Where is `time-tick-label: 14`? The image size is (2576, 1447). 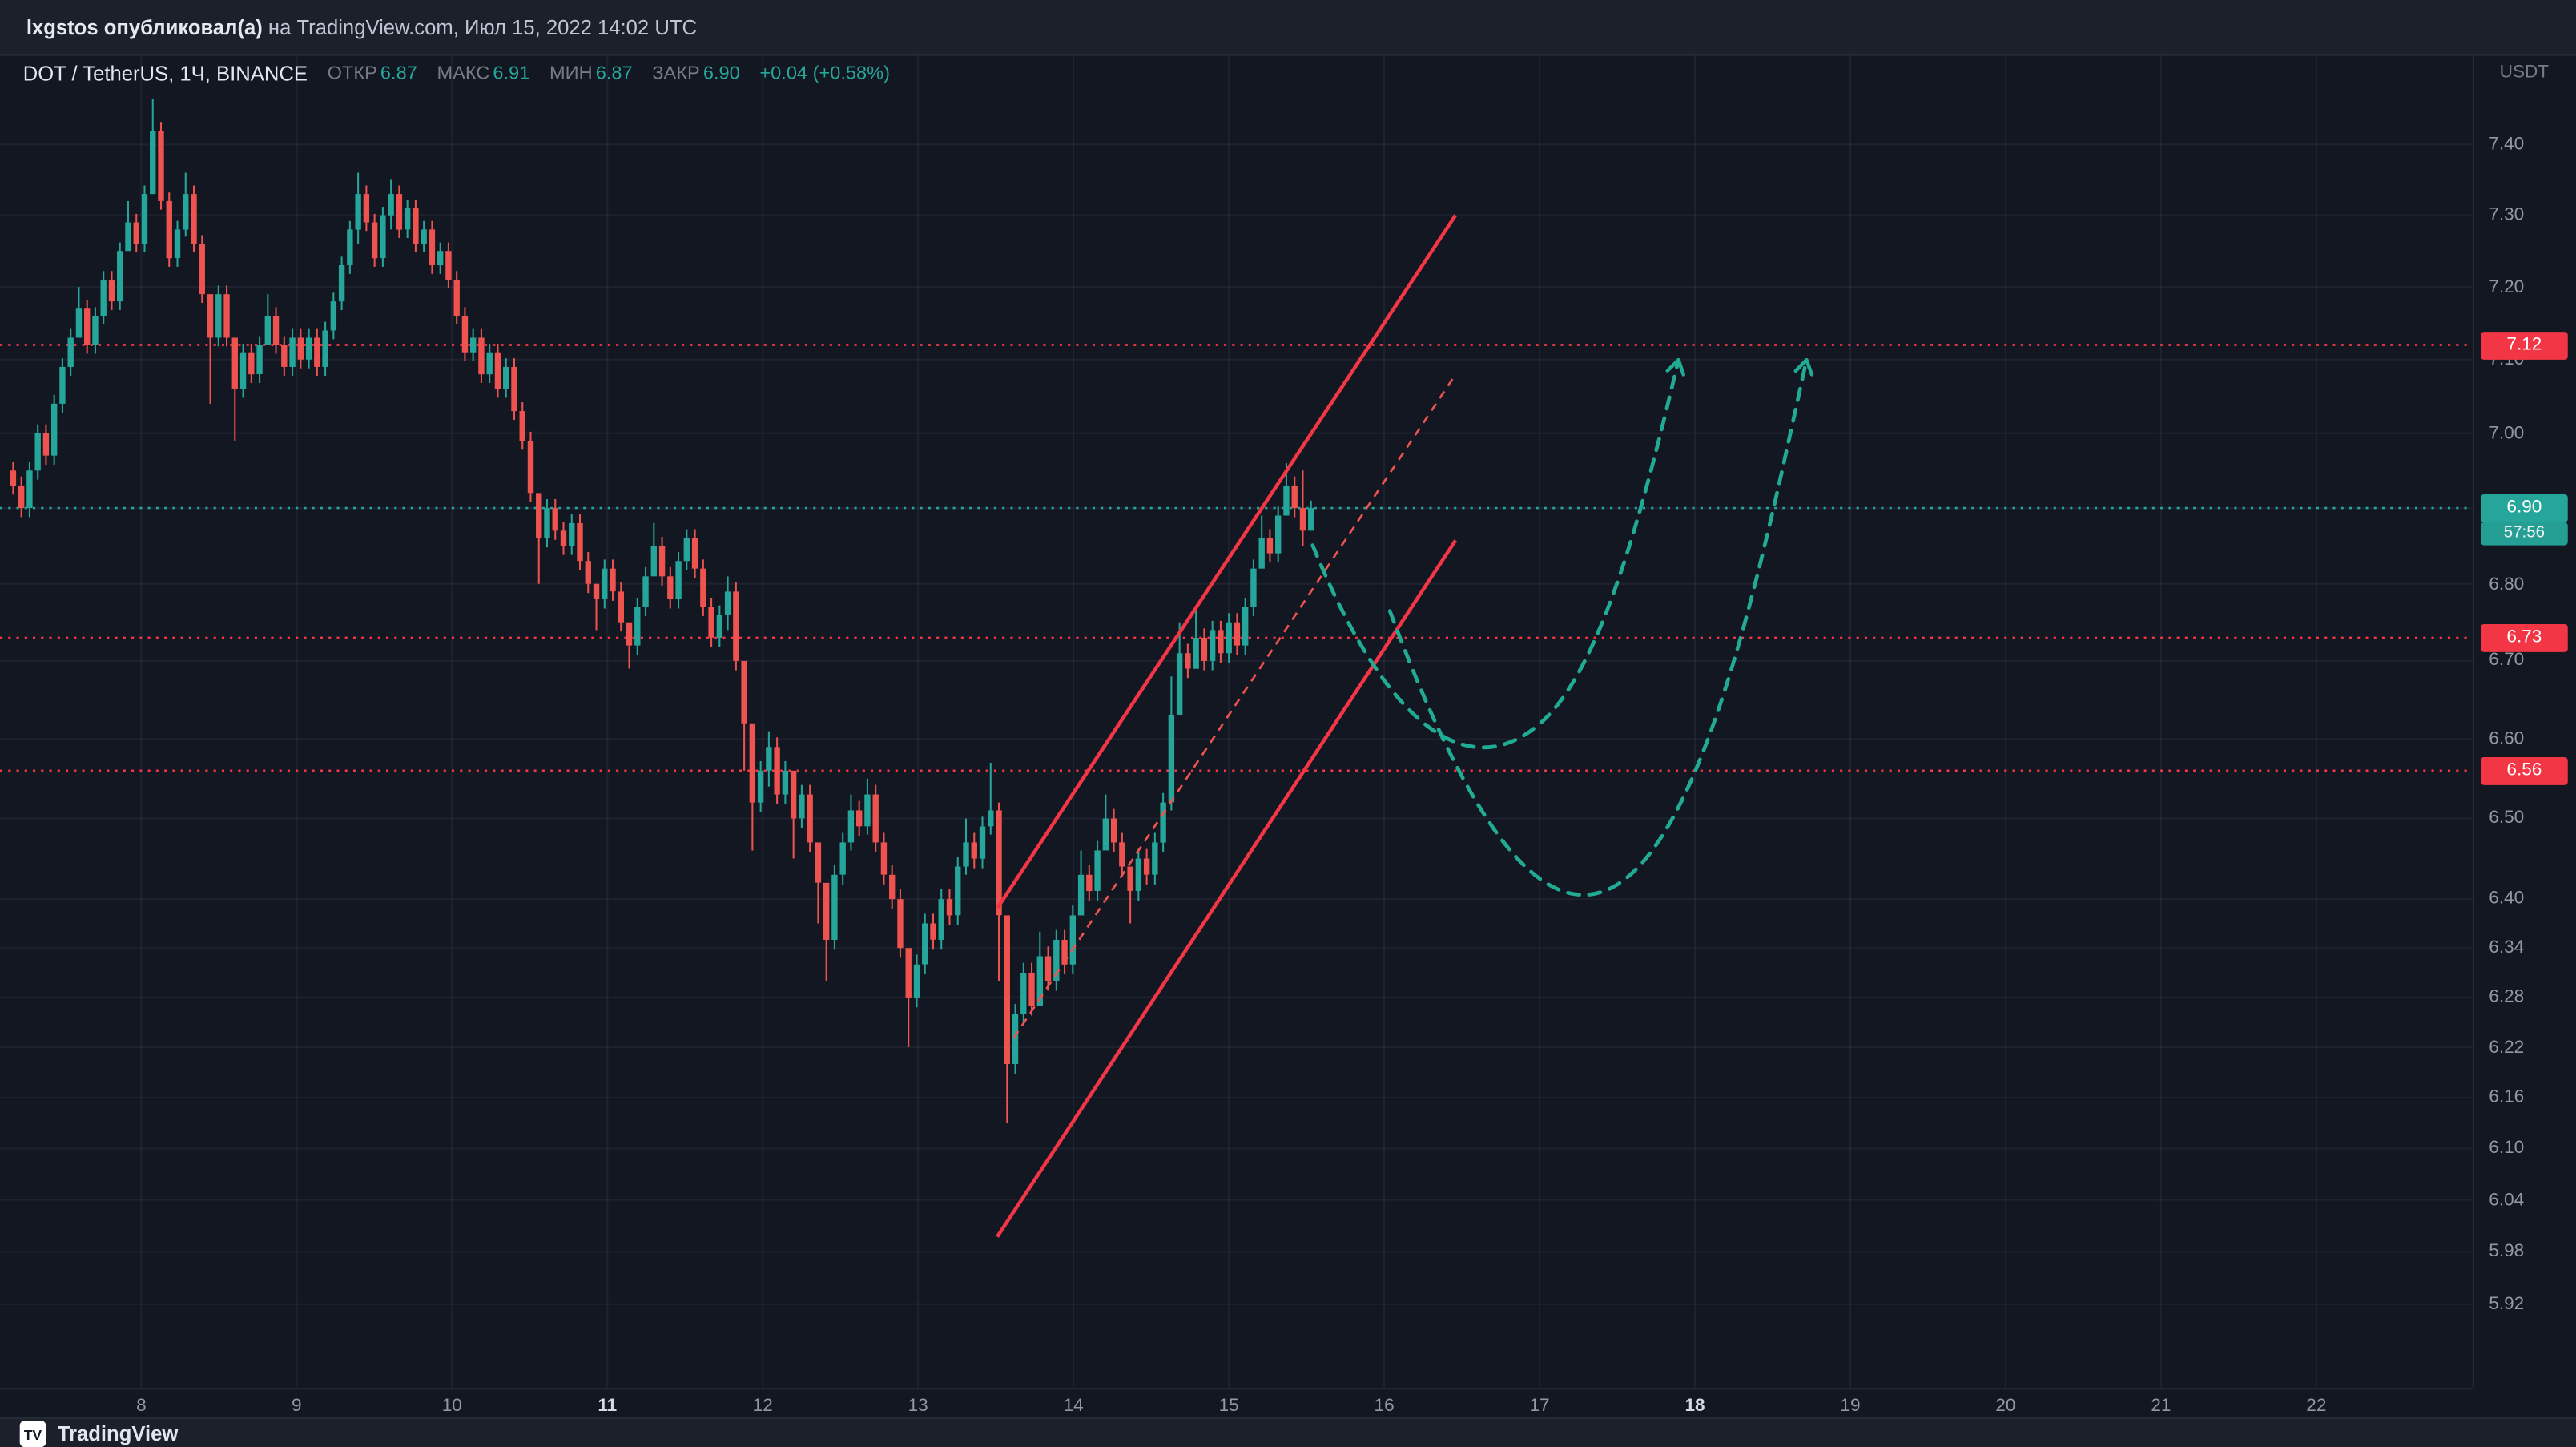
time-tick-label: 14 is located at coordinates (1073, 1406).